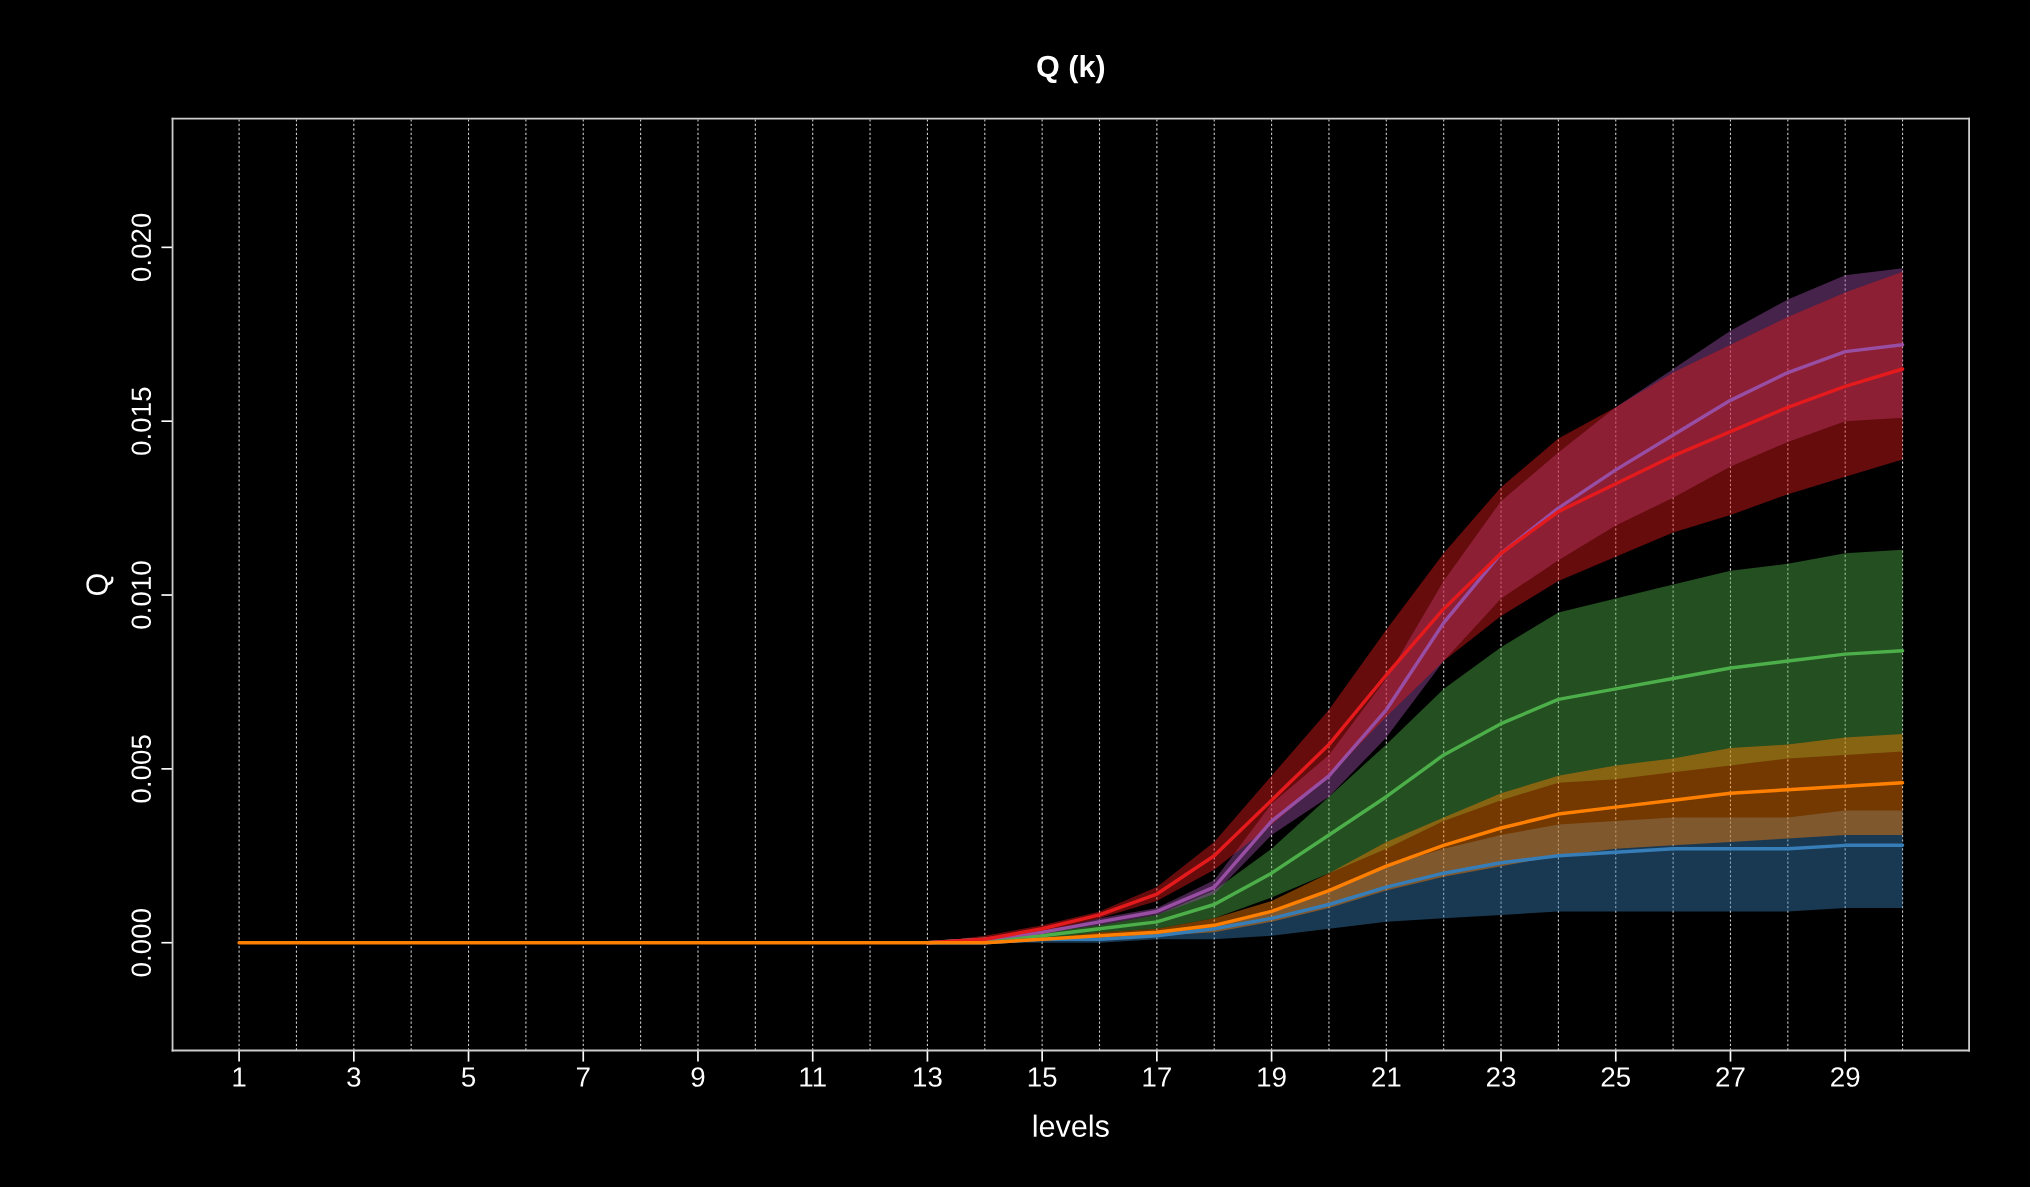 The width and height of the screenshot is (2030, 1187). What do you see at coordinates (1616, 1077) in the screenshot?
I see `x-tick-label: 25` at bounding box center [1616, 1077].